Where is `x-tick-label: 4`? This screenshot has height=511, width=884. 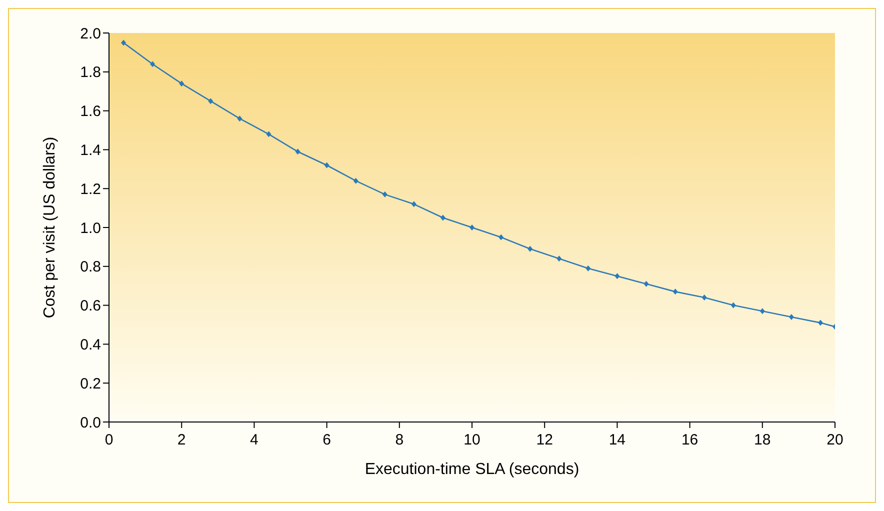 x-tick-label: 4 is located at coordinates (254, 440).